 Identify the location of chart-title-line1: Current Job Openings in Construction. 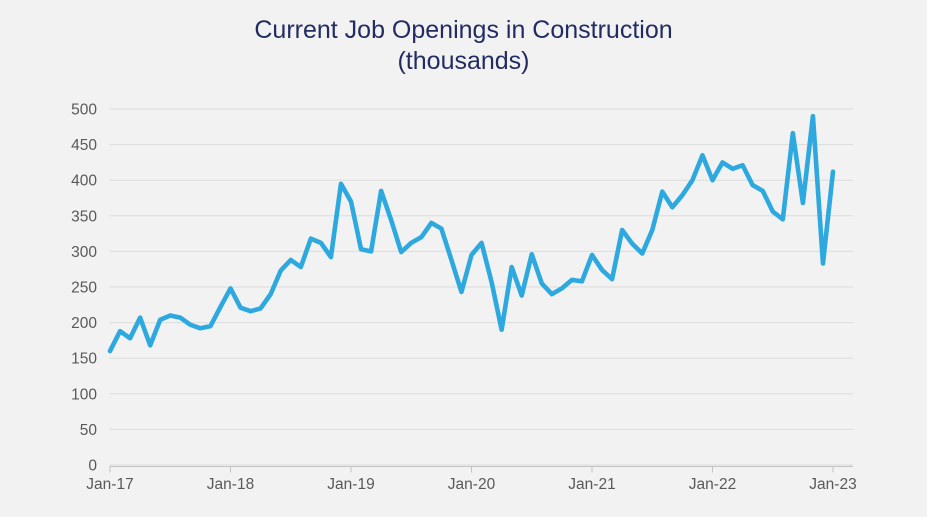
(463, 30).